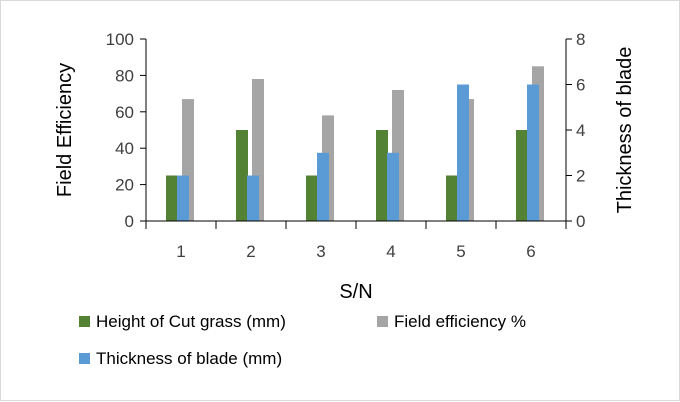  I want to click on legend-label-height-of-cut-grass: Height of Cut grass (mm), so click(191, 321).